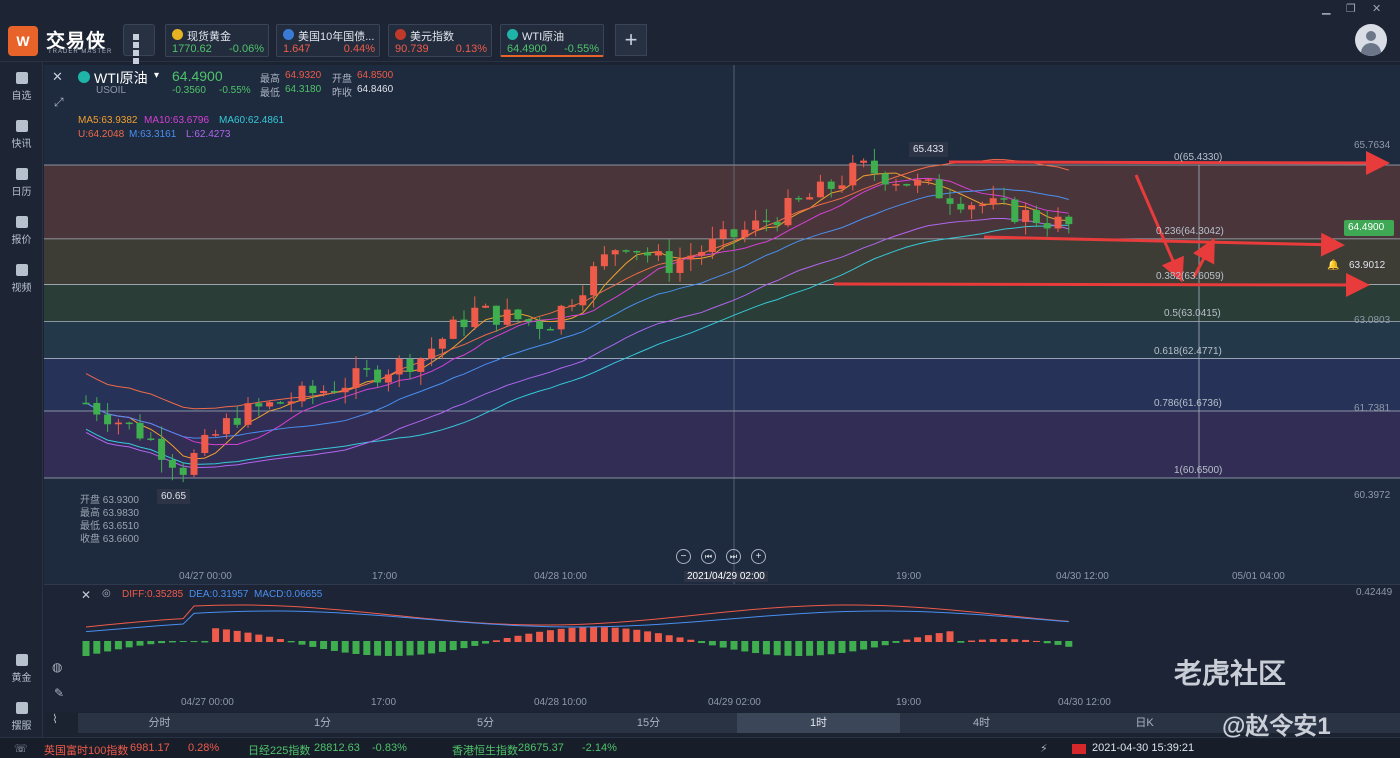 This screenshot has width=1400, height=758. Describe the element at coordinates (288, 594) in the screenshot. I see `macd-value-label: MACD:0.06655` at that location.